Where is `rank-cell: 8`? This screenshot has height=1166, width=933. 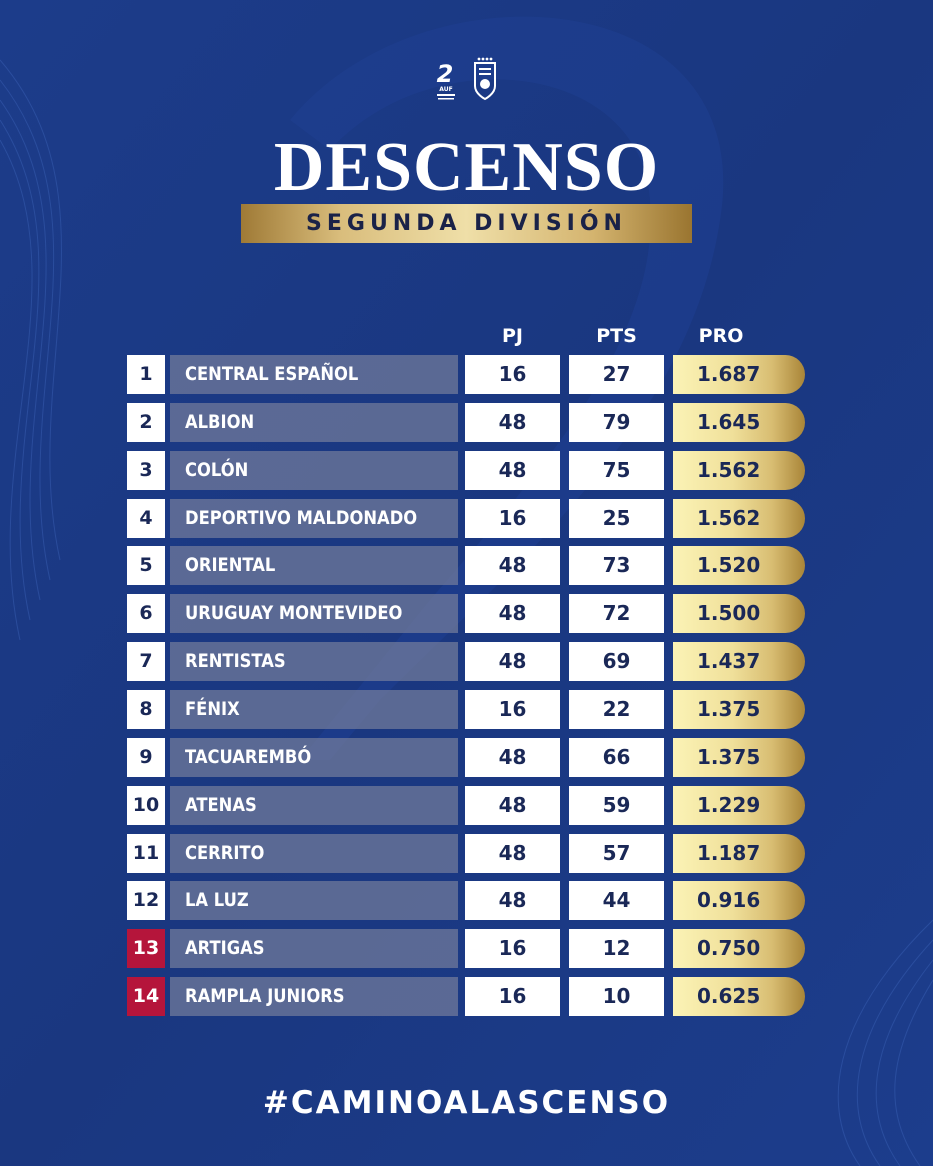
rank-cell: 8 is located at coordinates (146, 709).